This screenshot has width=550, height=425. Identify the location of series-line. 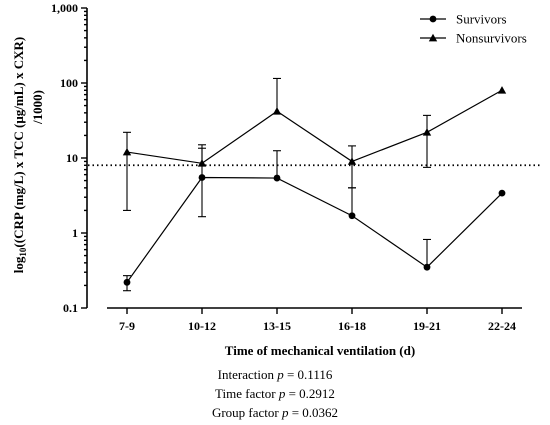
(314, 126).